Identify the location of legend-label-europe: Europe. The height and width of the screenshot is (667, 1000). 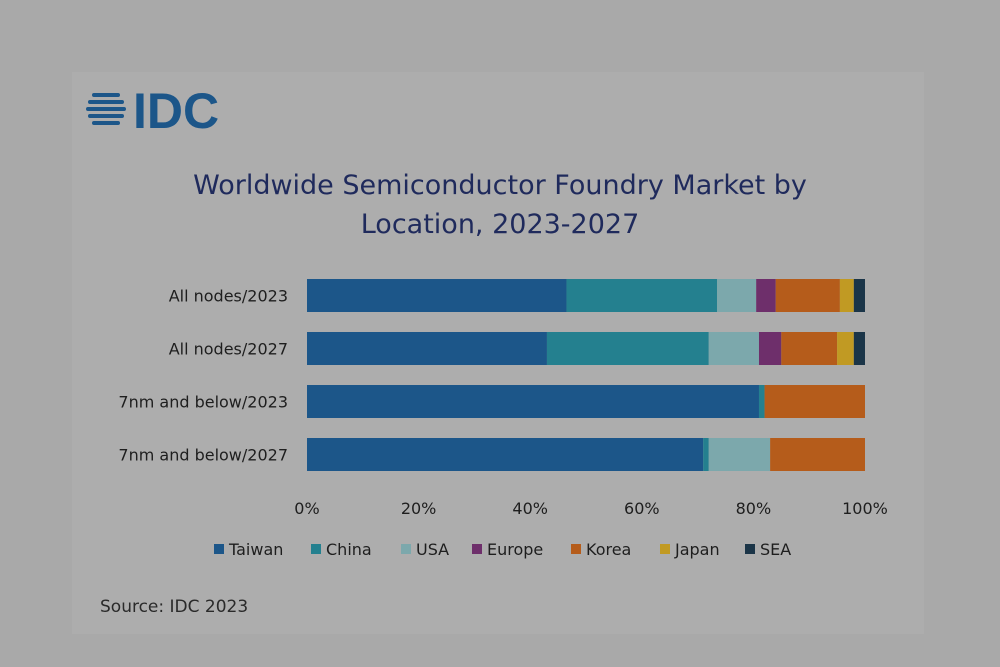
(515, 549).